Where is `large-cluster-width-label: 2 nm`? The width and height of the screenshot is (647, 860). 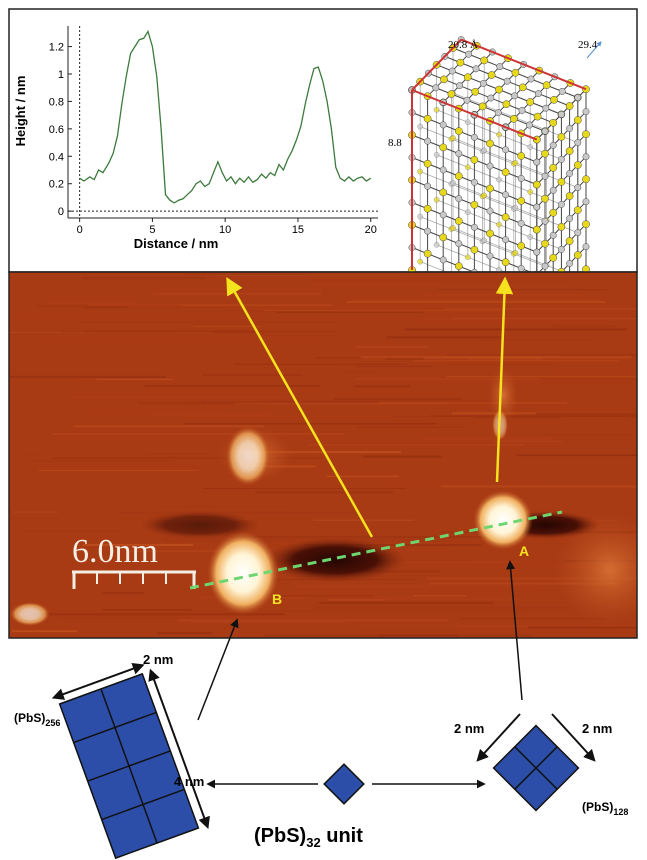
large-cluster-width-label: 2 nm is located at coordinates (158, 659).